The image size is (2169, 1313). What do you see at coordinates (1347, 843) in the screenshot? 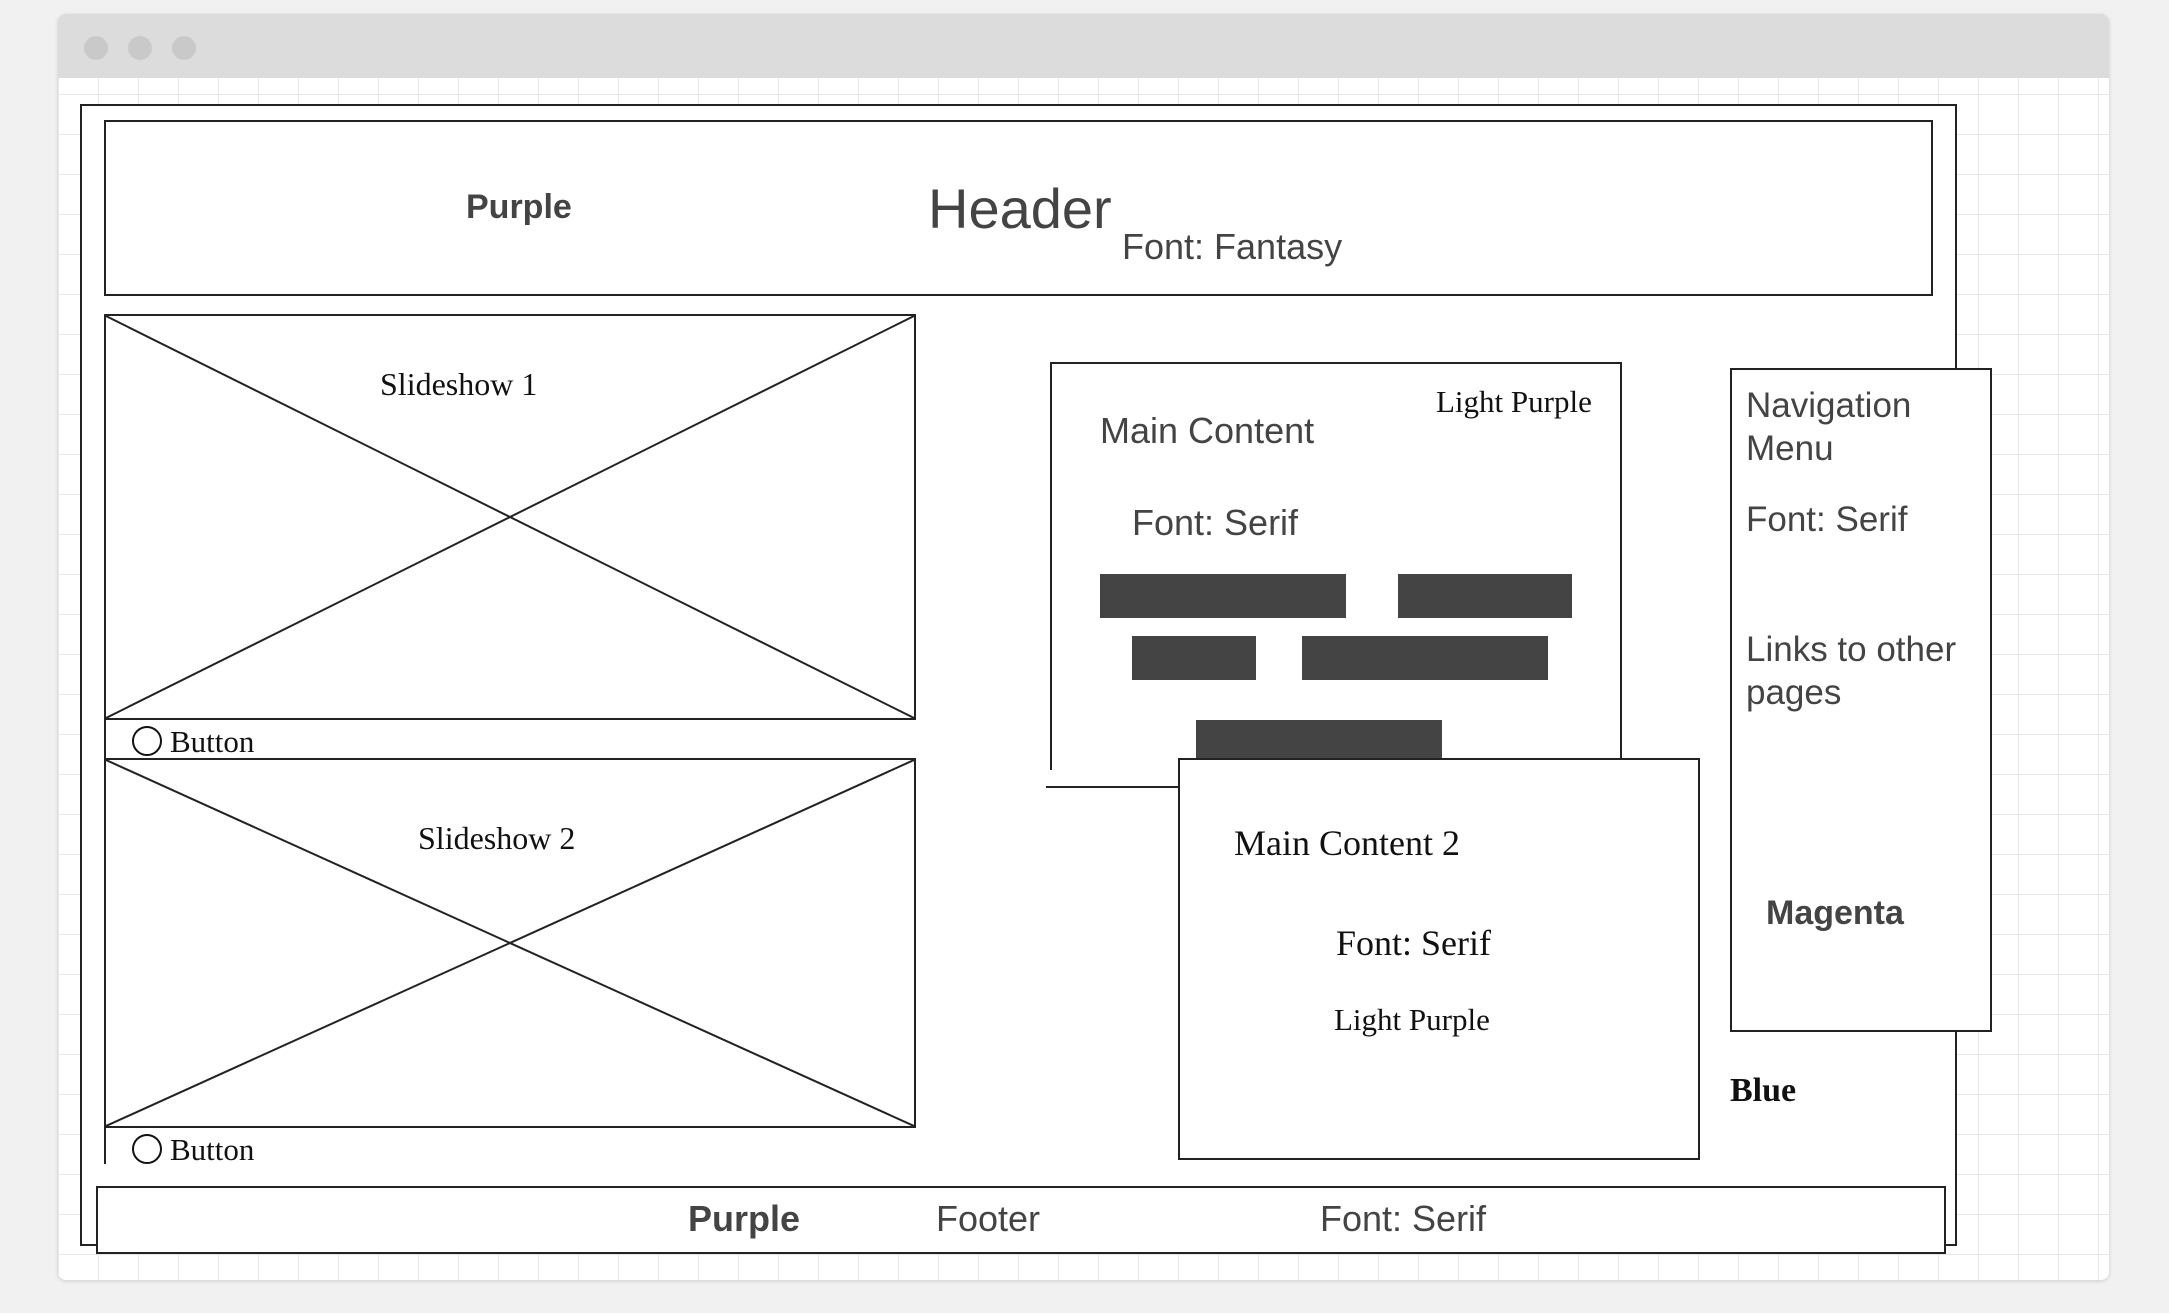
I see `main-content-2-title: Main Content 2` at bounding box center [1347, 843].